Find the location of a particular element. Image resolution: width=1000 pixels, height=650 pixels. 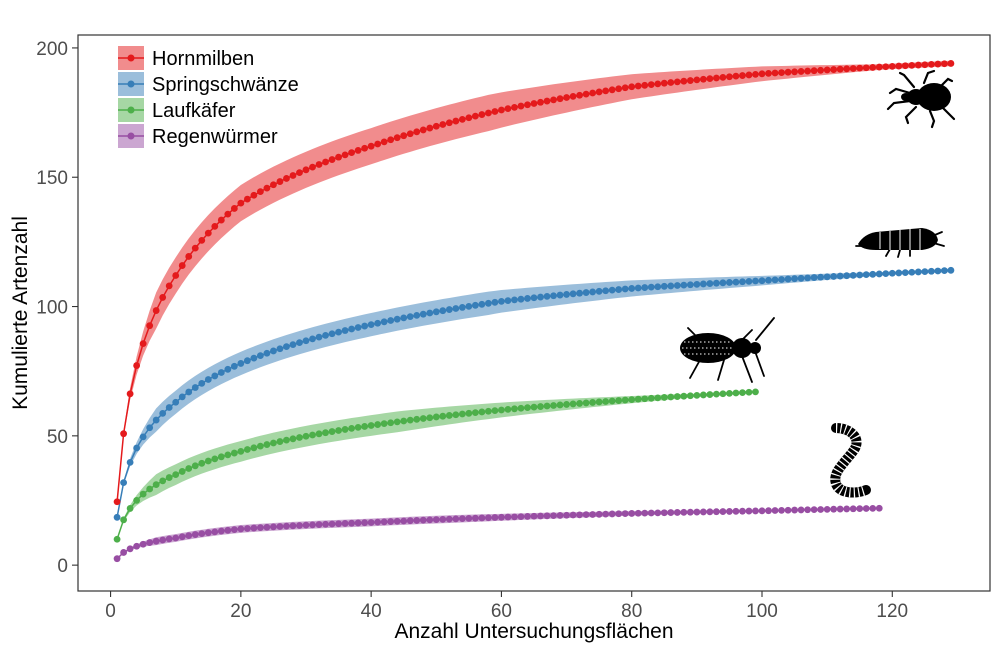

legend-label-springschwaenze: Springschwänze is located at coordinates (225, 85).